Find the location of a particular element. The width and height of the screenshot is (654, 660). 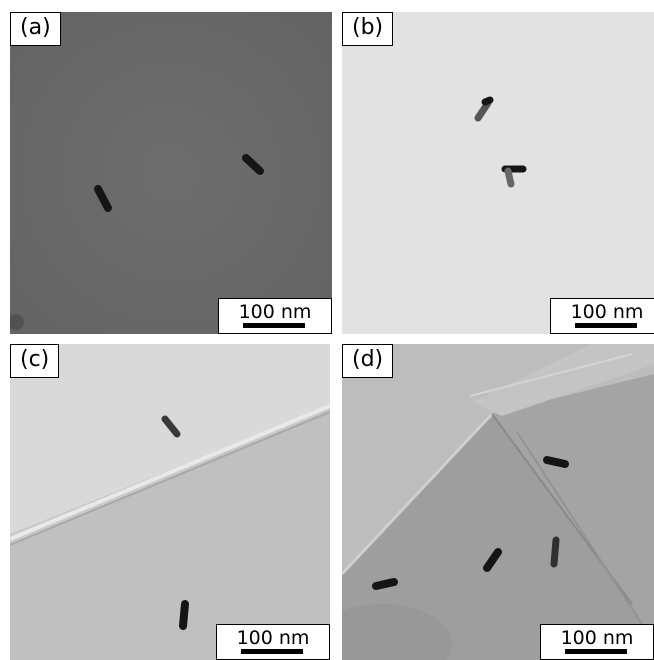

panel-label: (d) is located at coordinates (368, 361).